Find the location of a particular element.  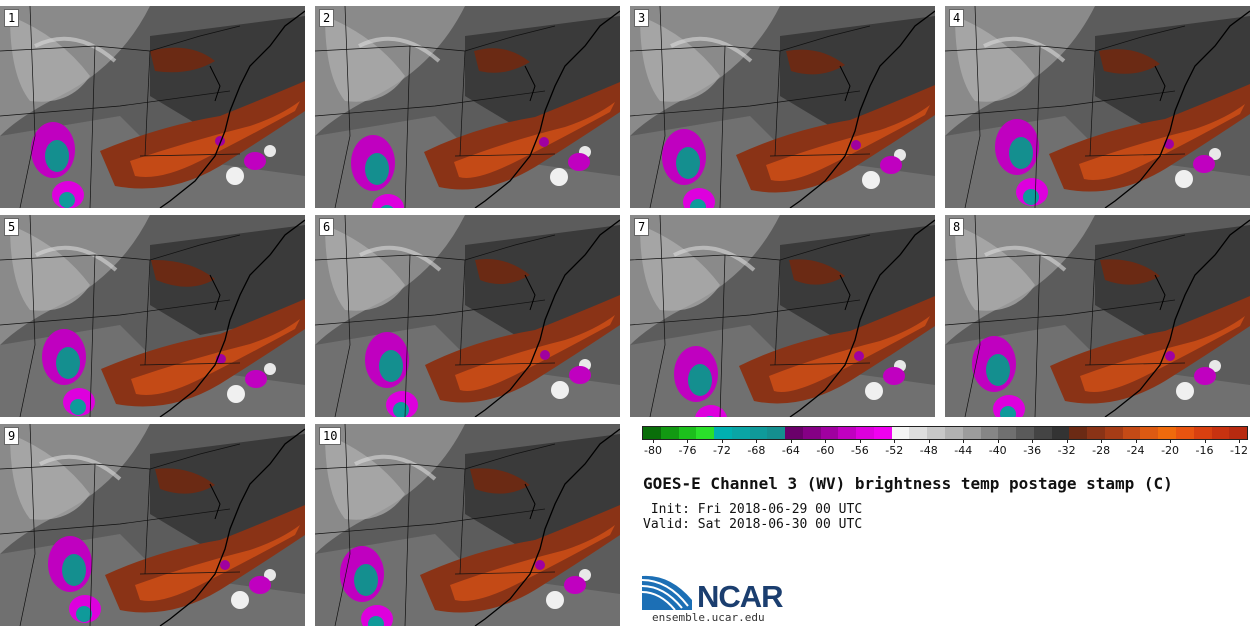

stamp-panel: 7 is located at coordinates (782, 316).